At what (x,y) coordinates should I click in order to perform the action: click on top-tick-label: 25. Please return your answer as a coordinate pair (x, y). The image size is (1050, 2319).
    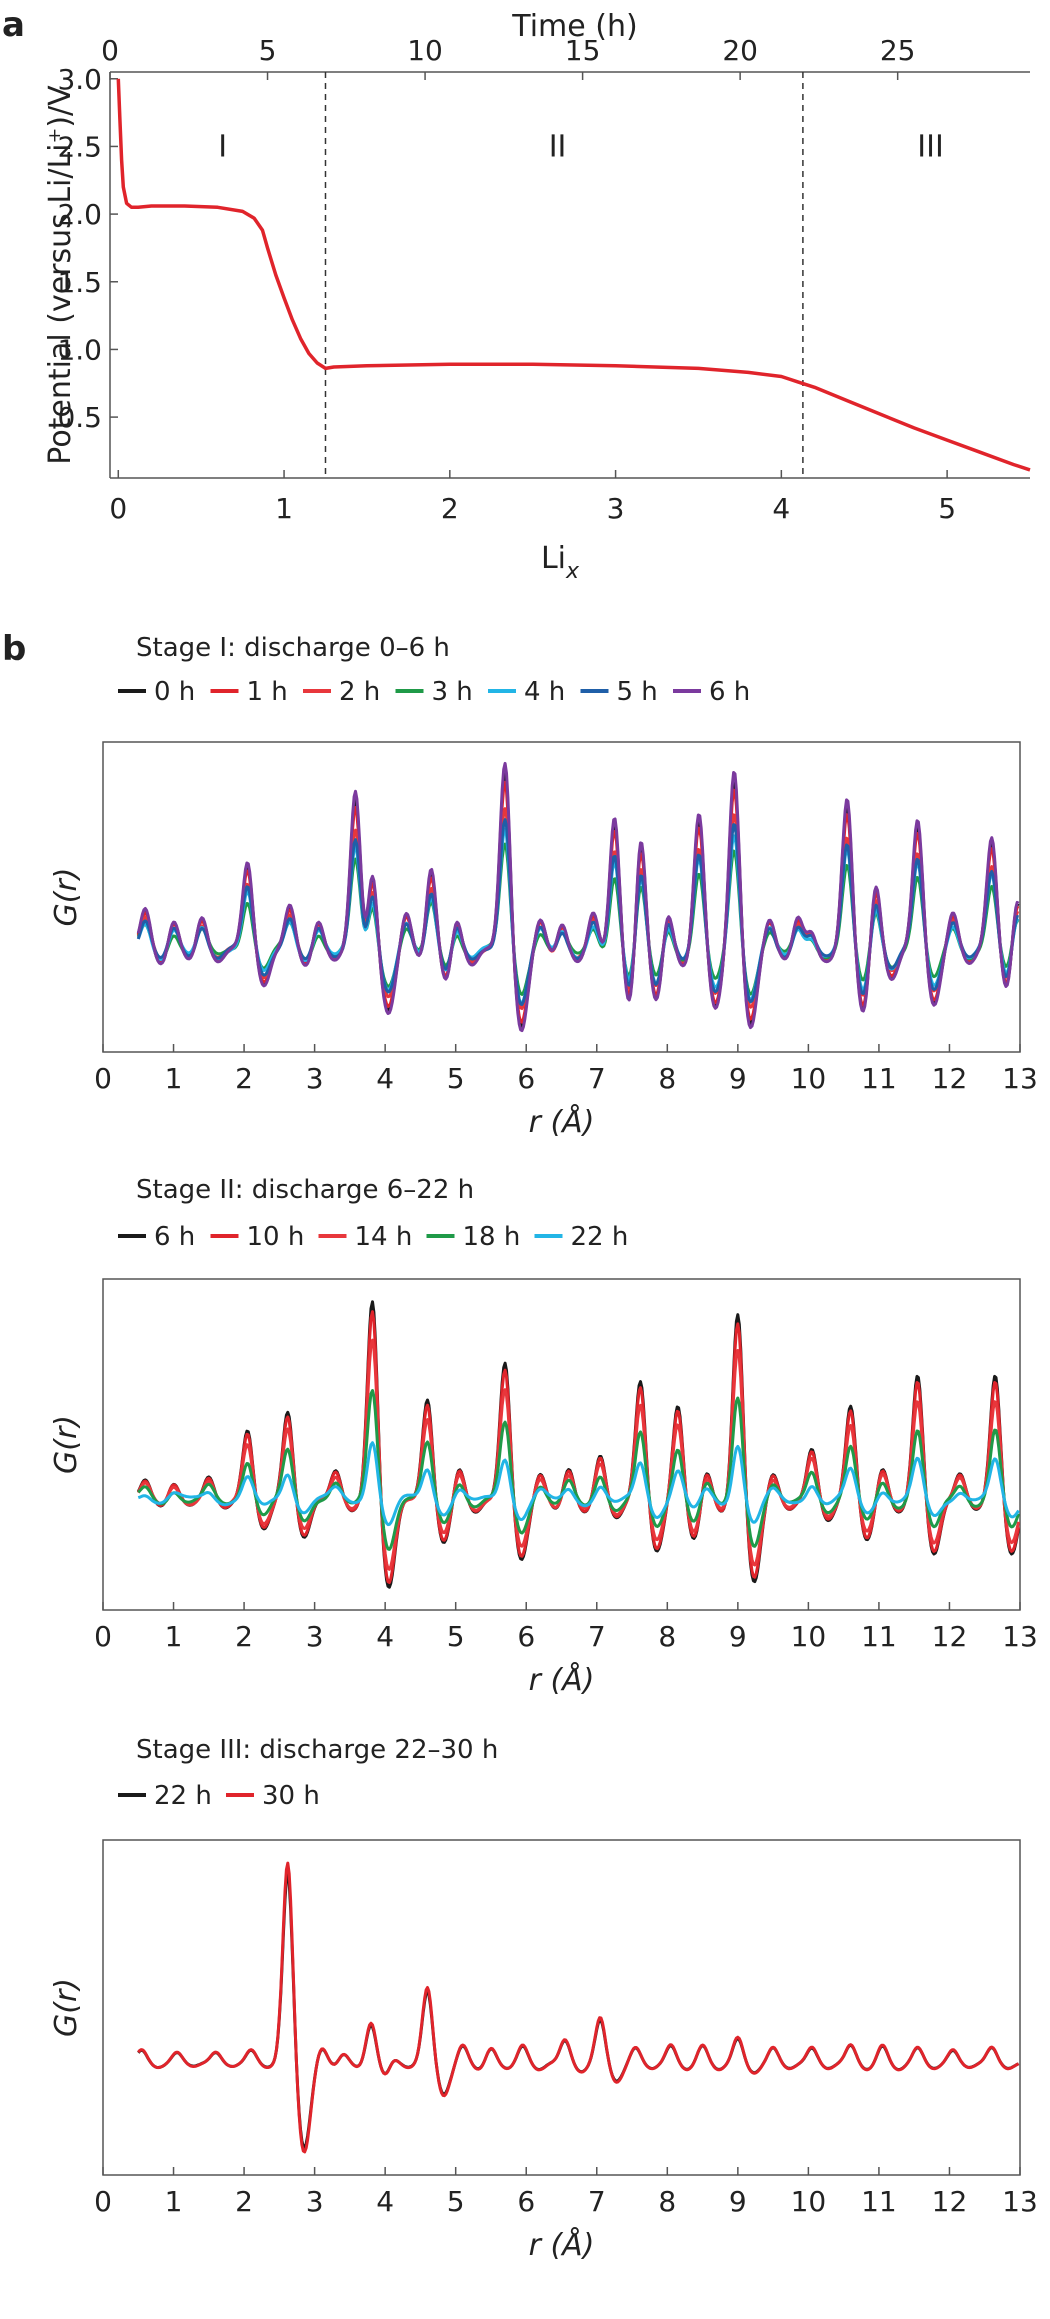
    Looking at the image, I should click on (898, 50).